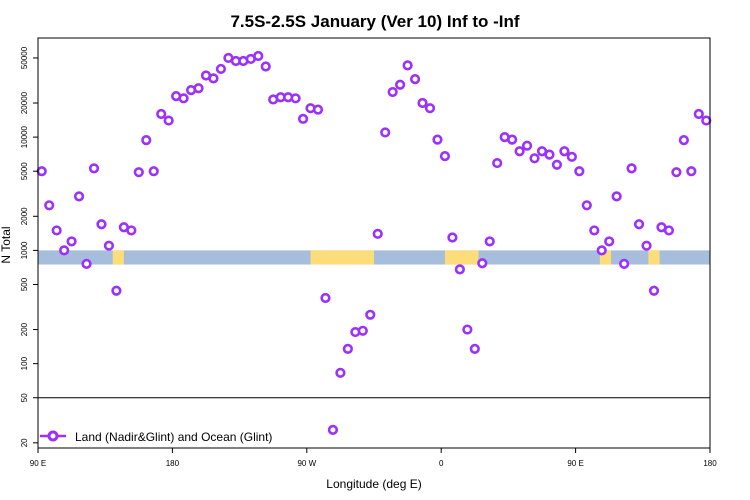 The height and width of the screenshot is (500, 750). I want to click on legend-label: Land (Nadir&Glint) and Ocean (Glint), so click(173, 437).